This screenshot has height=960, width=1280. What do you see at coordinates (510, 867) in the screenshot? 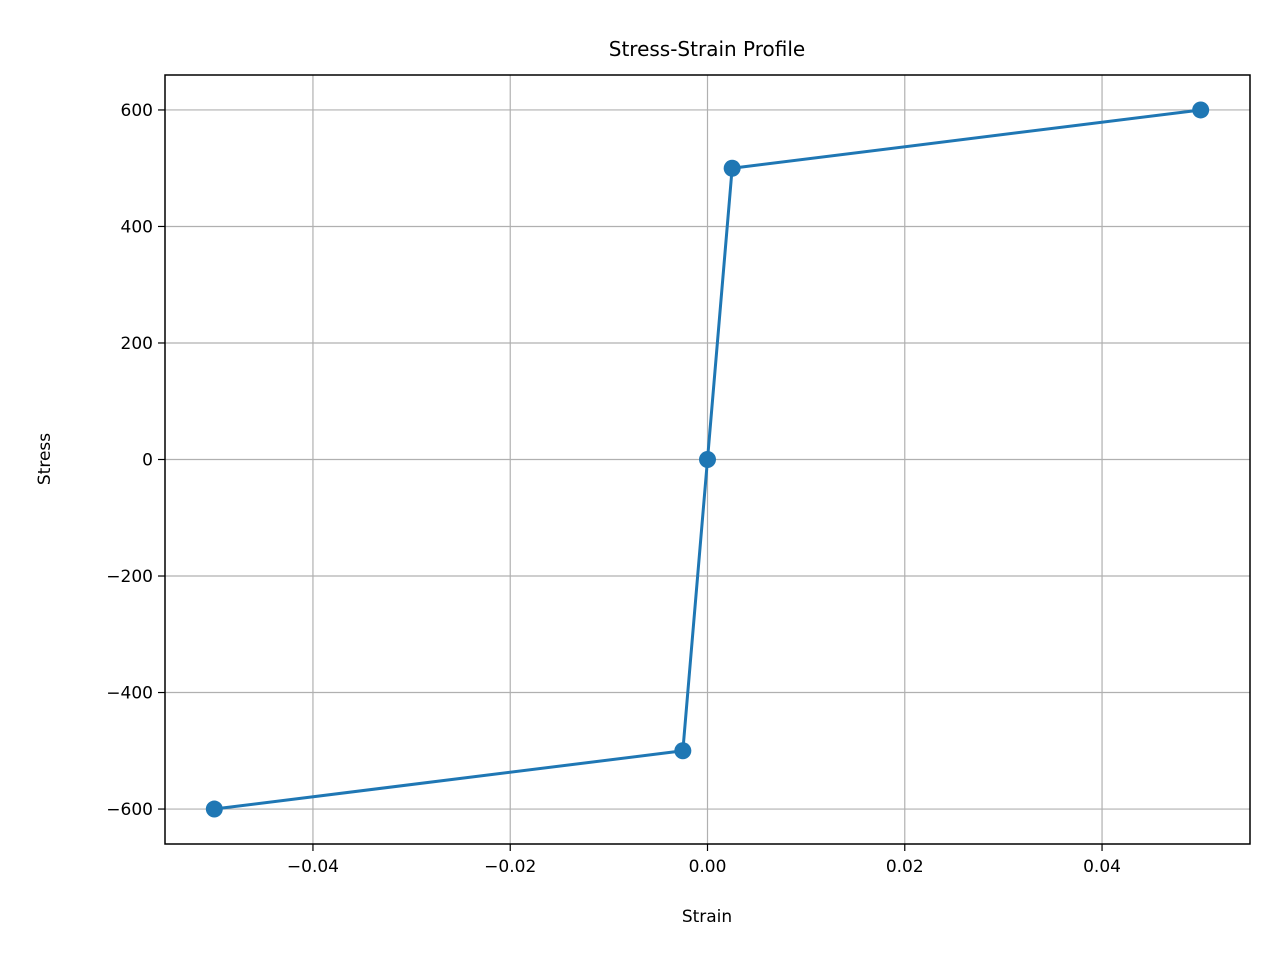
I see `x-tick-label: −0.02` at bounding box center [510, 867].